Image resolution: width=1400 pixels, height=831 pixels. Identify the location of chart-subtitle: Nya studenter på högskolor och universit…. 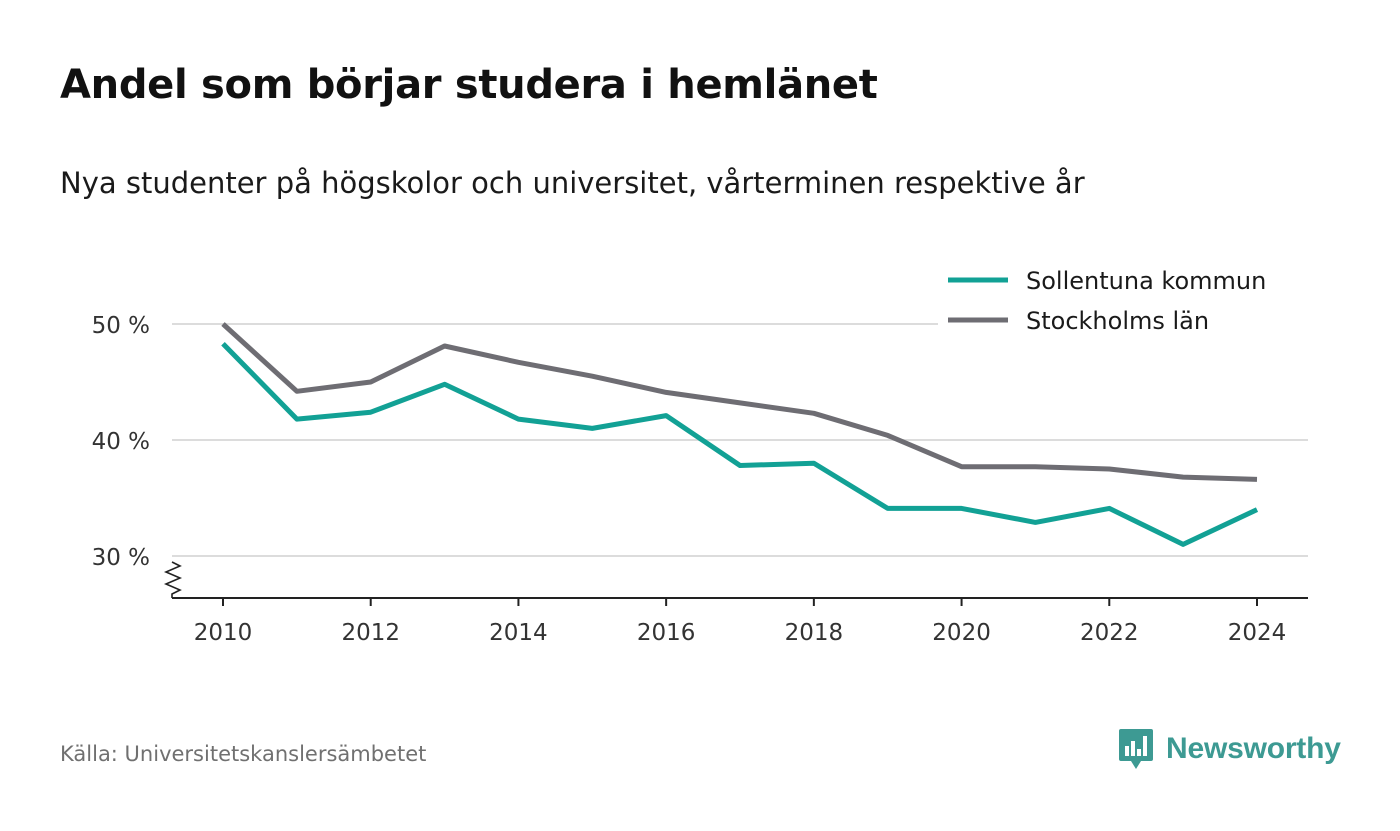
(572, 183).